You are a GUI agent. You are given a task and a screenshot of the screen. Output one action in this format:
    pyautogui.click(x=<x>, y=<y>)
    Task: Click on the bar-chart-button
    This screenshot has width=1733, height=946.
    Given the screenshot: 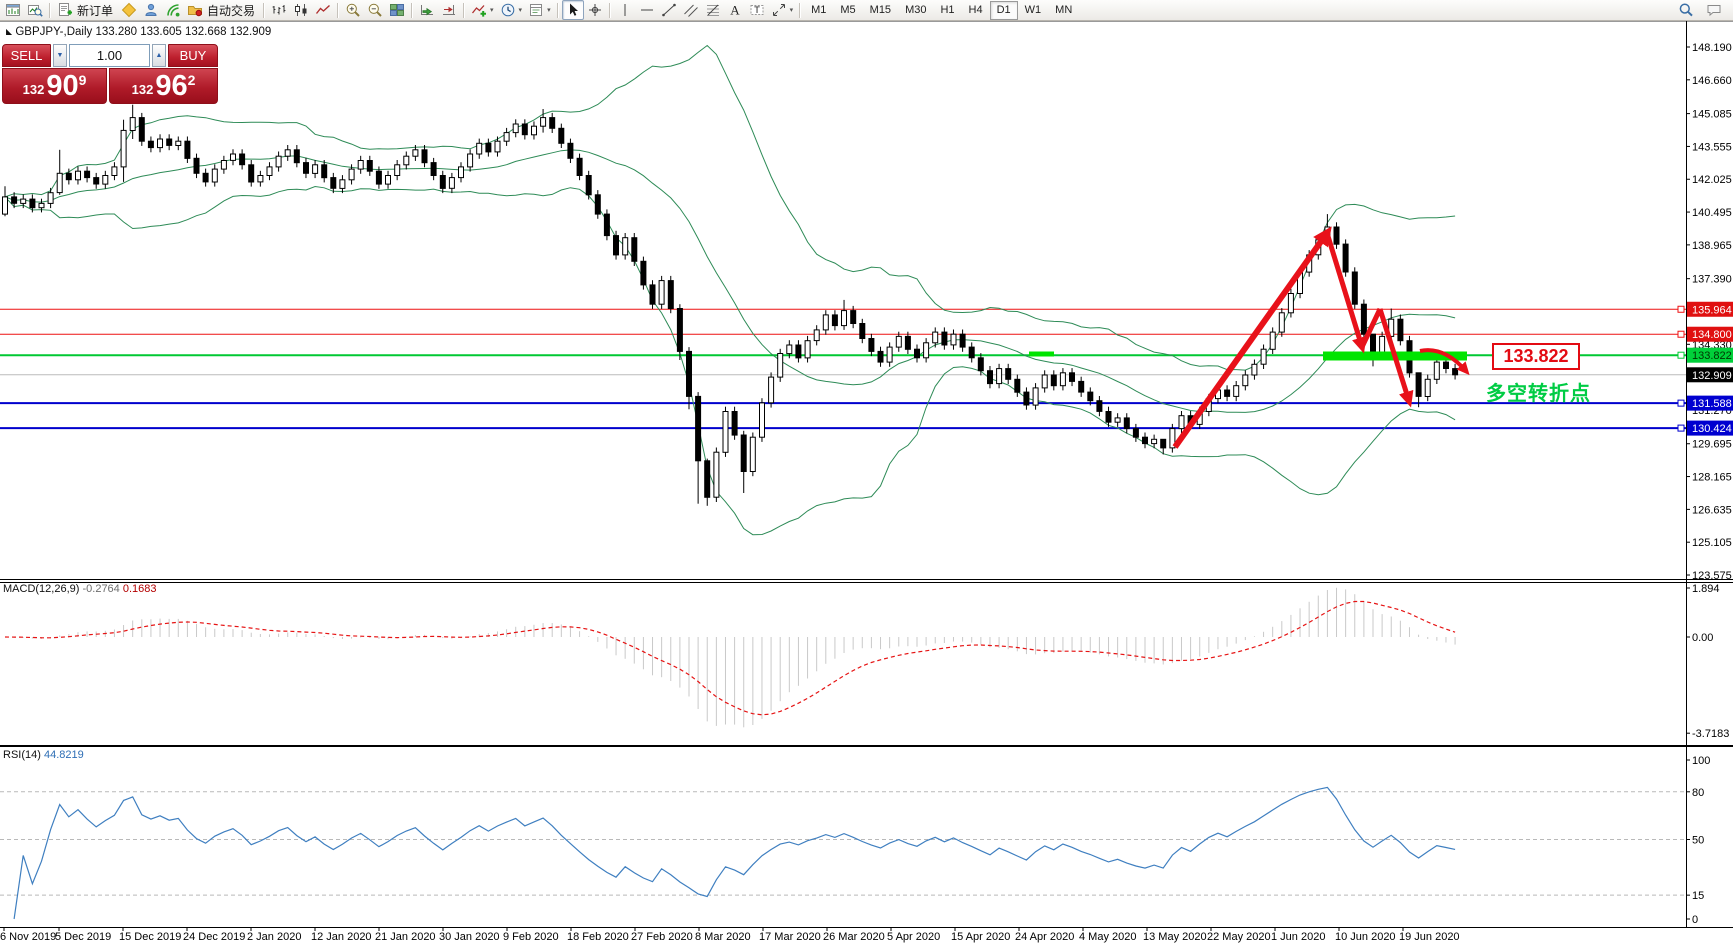 What is the action you would take?
    pyautogui.click(x=279, y=10)
    